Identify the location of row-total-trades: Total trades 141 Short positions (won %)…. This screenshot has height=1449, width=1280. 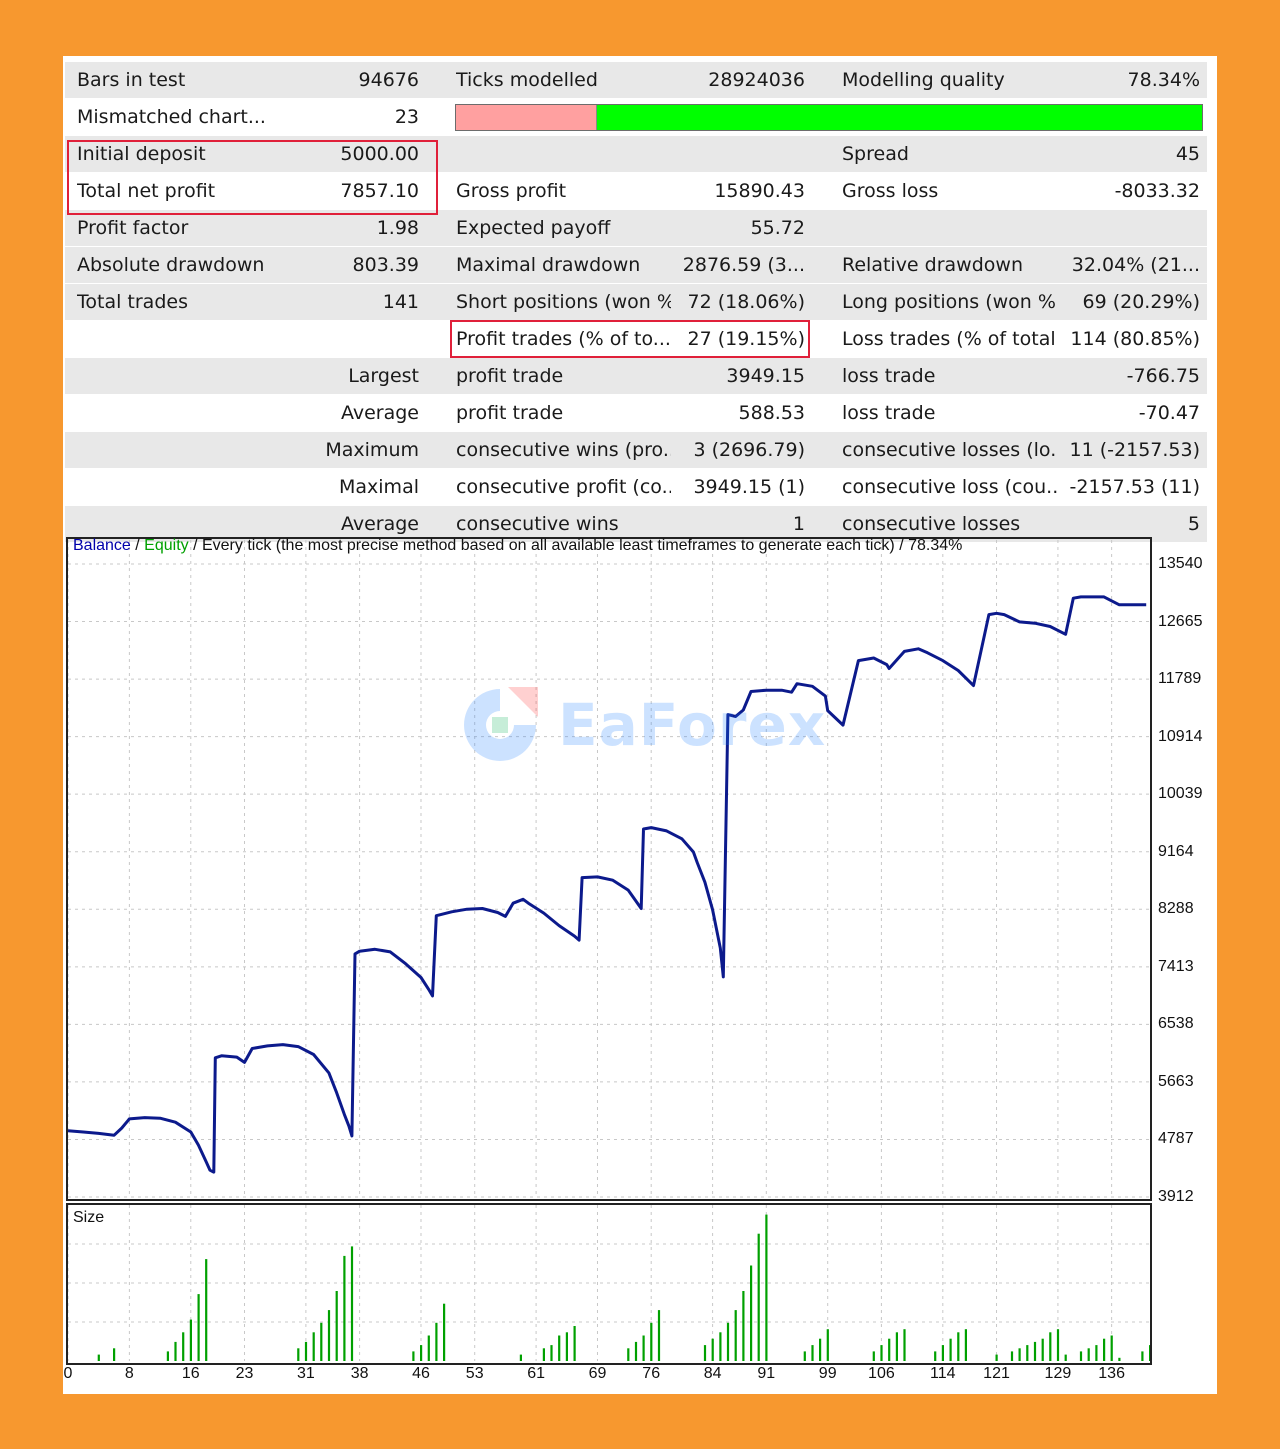
(636, 302).